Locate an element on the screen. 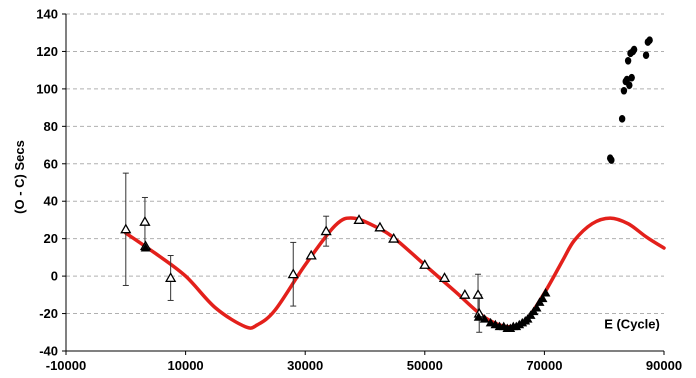  y-tick-label: 100 is located at coordinates (47, 88).